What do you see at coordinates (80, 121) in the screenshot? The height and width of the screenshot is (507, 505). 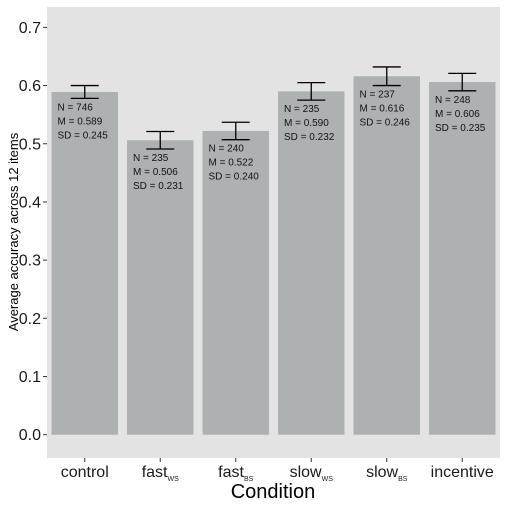 I see `bar-stat-label: M = 0.589` at bounding box center [80, 121].